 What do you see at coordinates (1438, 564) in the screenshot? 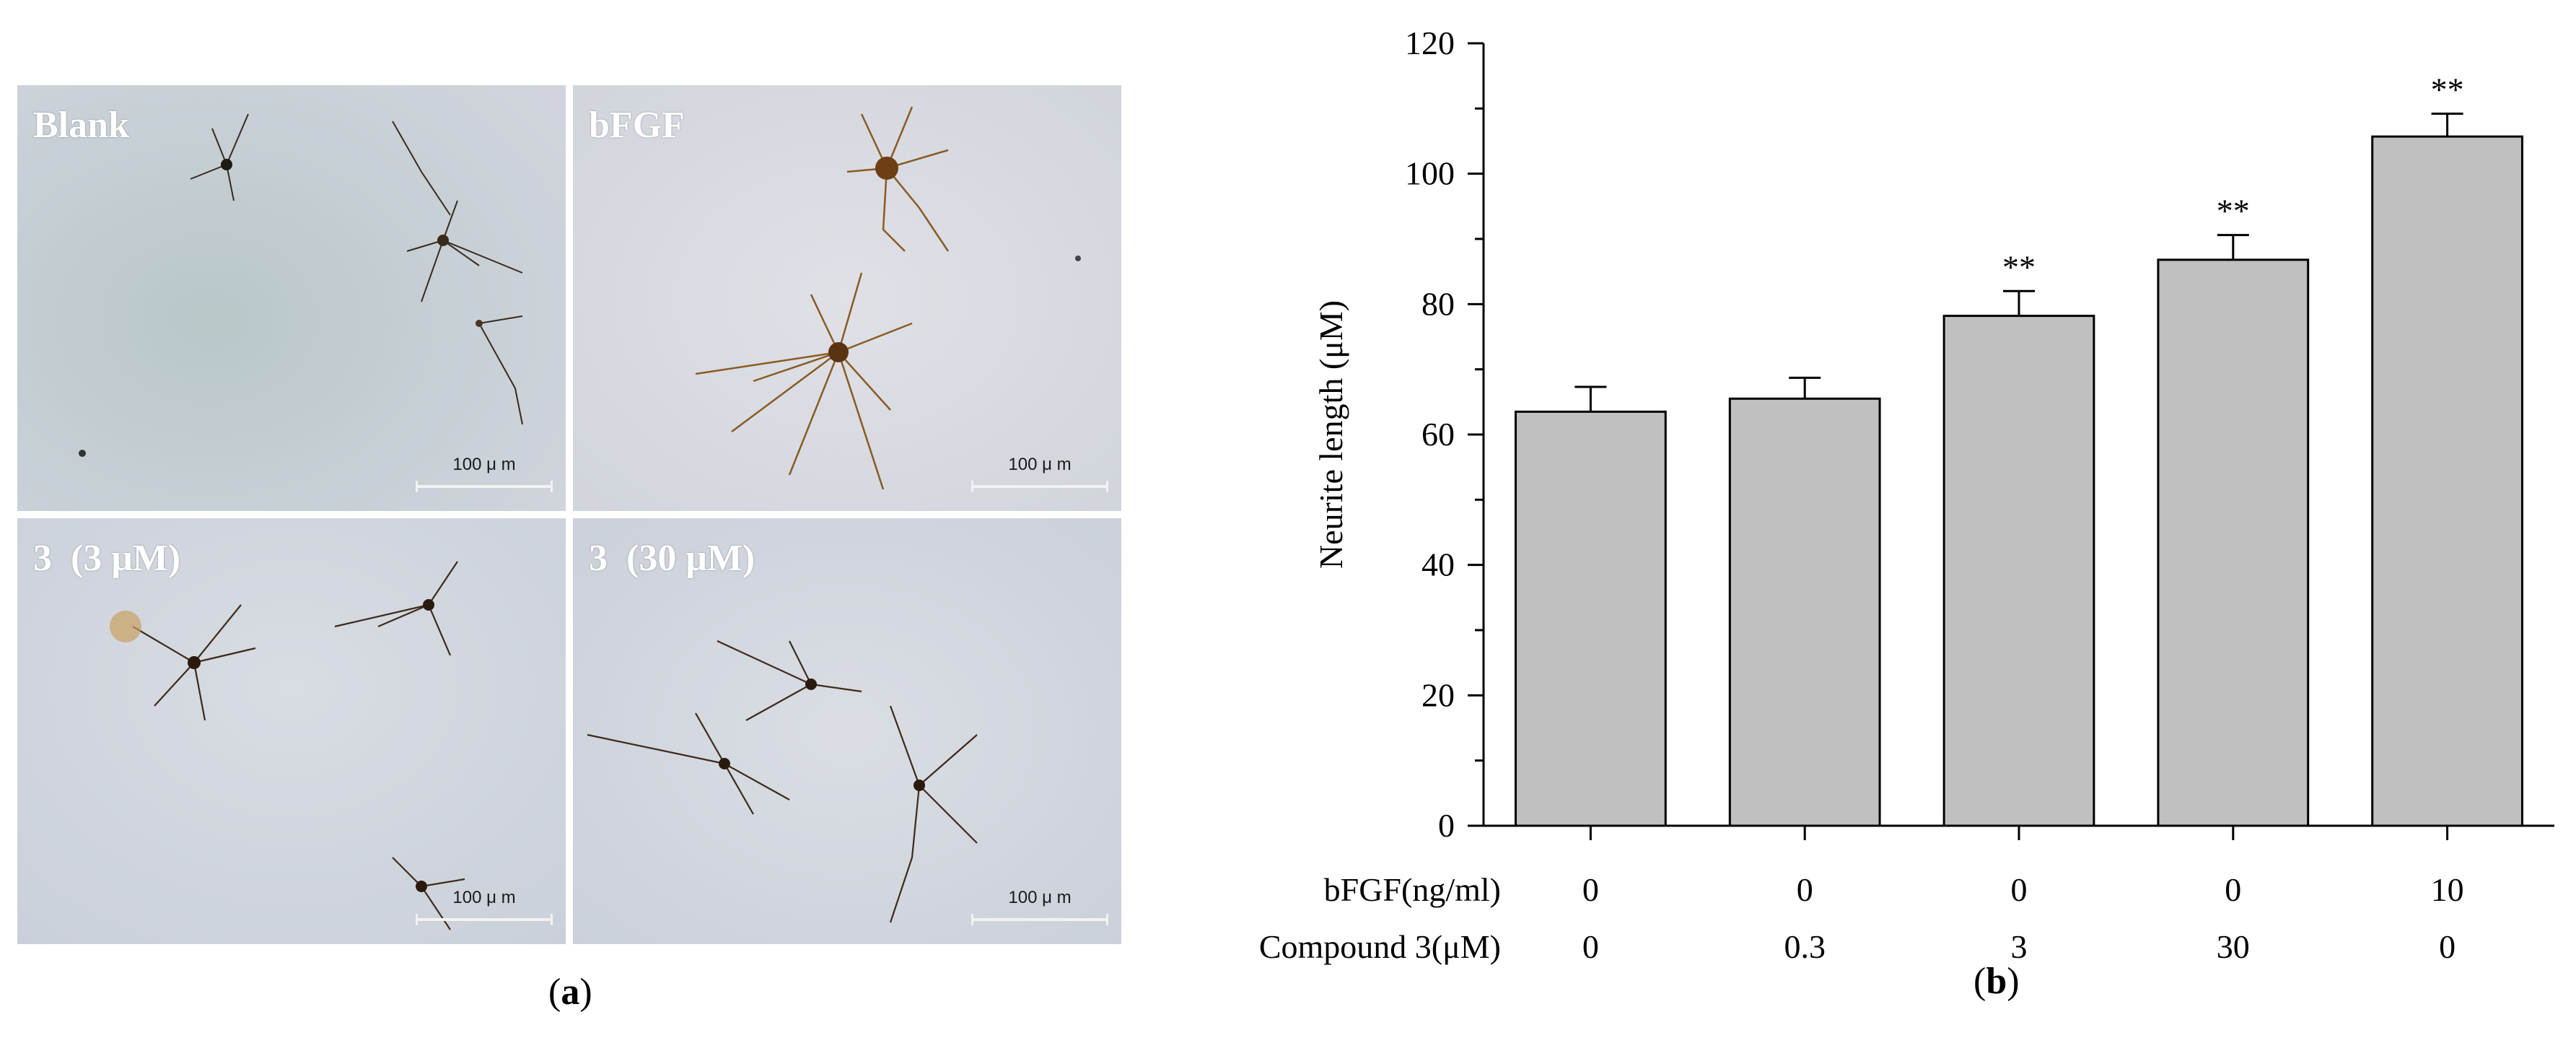
I see `y-tick-label: 40` at bounding box center [1438, 564].